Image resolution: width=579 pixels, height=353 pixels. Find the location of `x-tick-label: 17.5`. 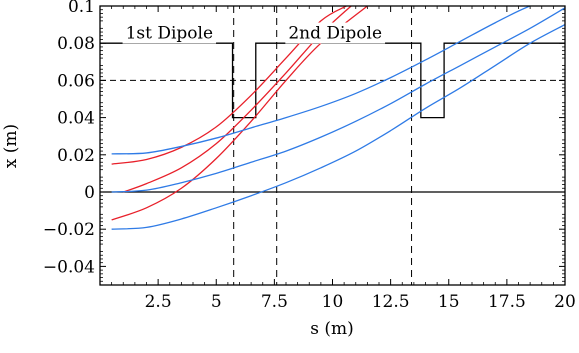

x-tick-label: 17.5 is located at coordinates (507, 302).